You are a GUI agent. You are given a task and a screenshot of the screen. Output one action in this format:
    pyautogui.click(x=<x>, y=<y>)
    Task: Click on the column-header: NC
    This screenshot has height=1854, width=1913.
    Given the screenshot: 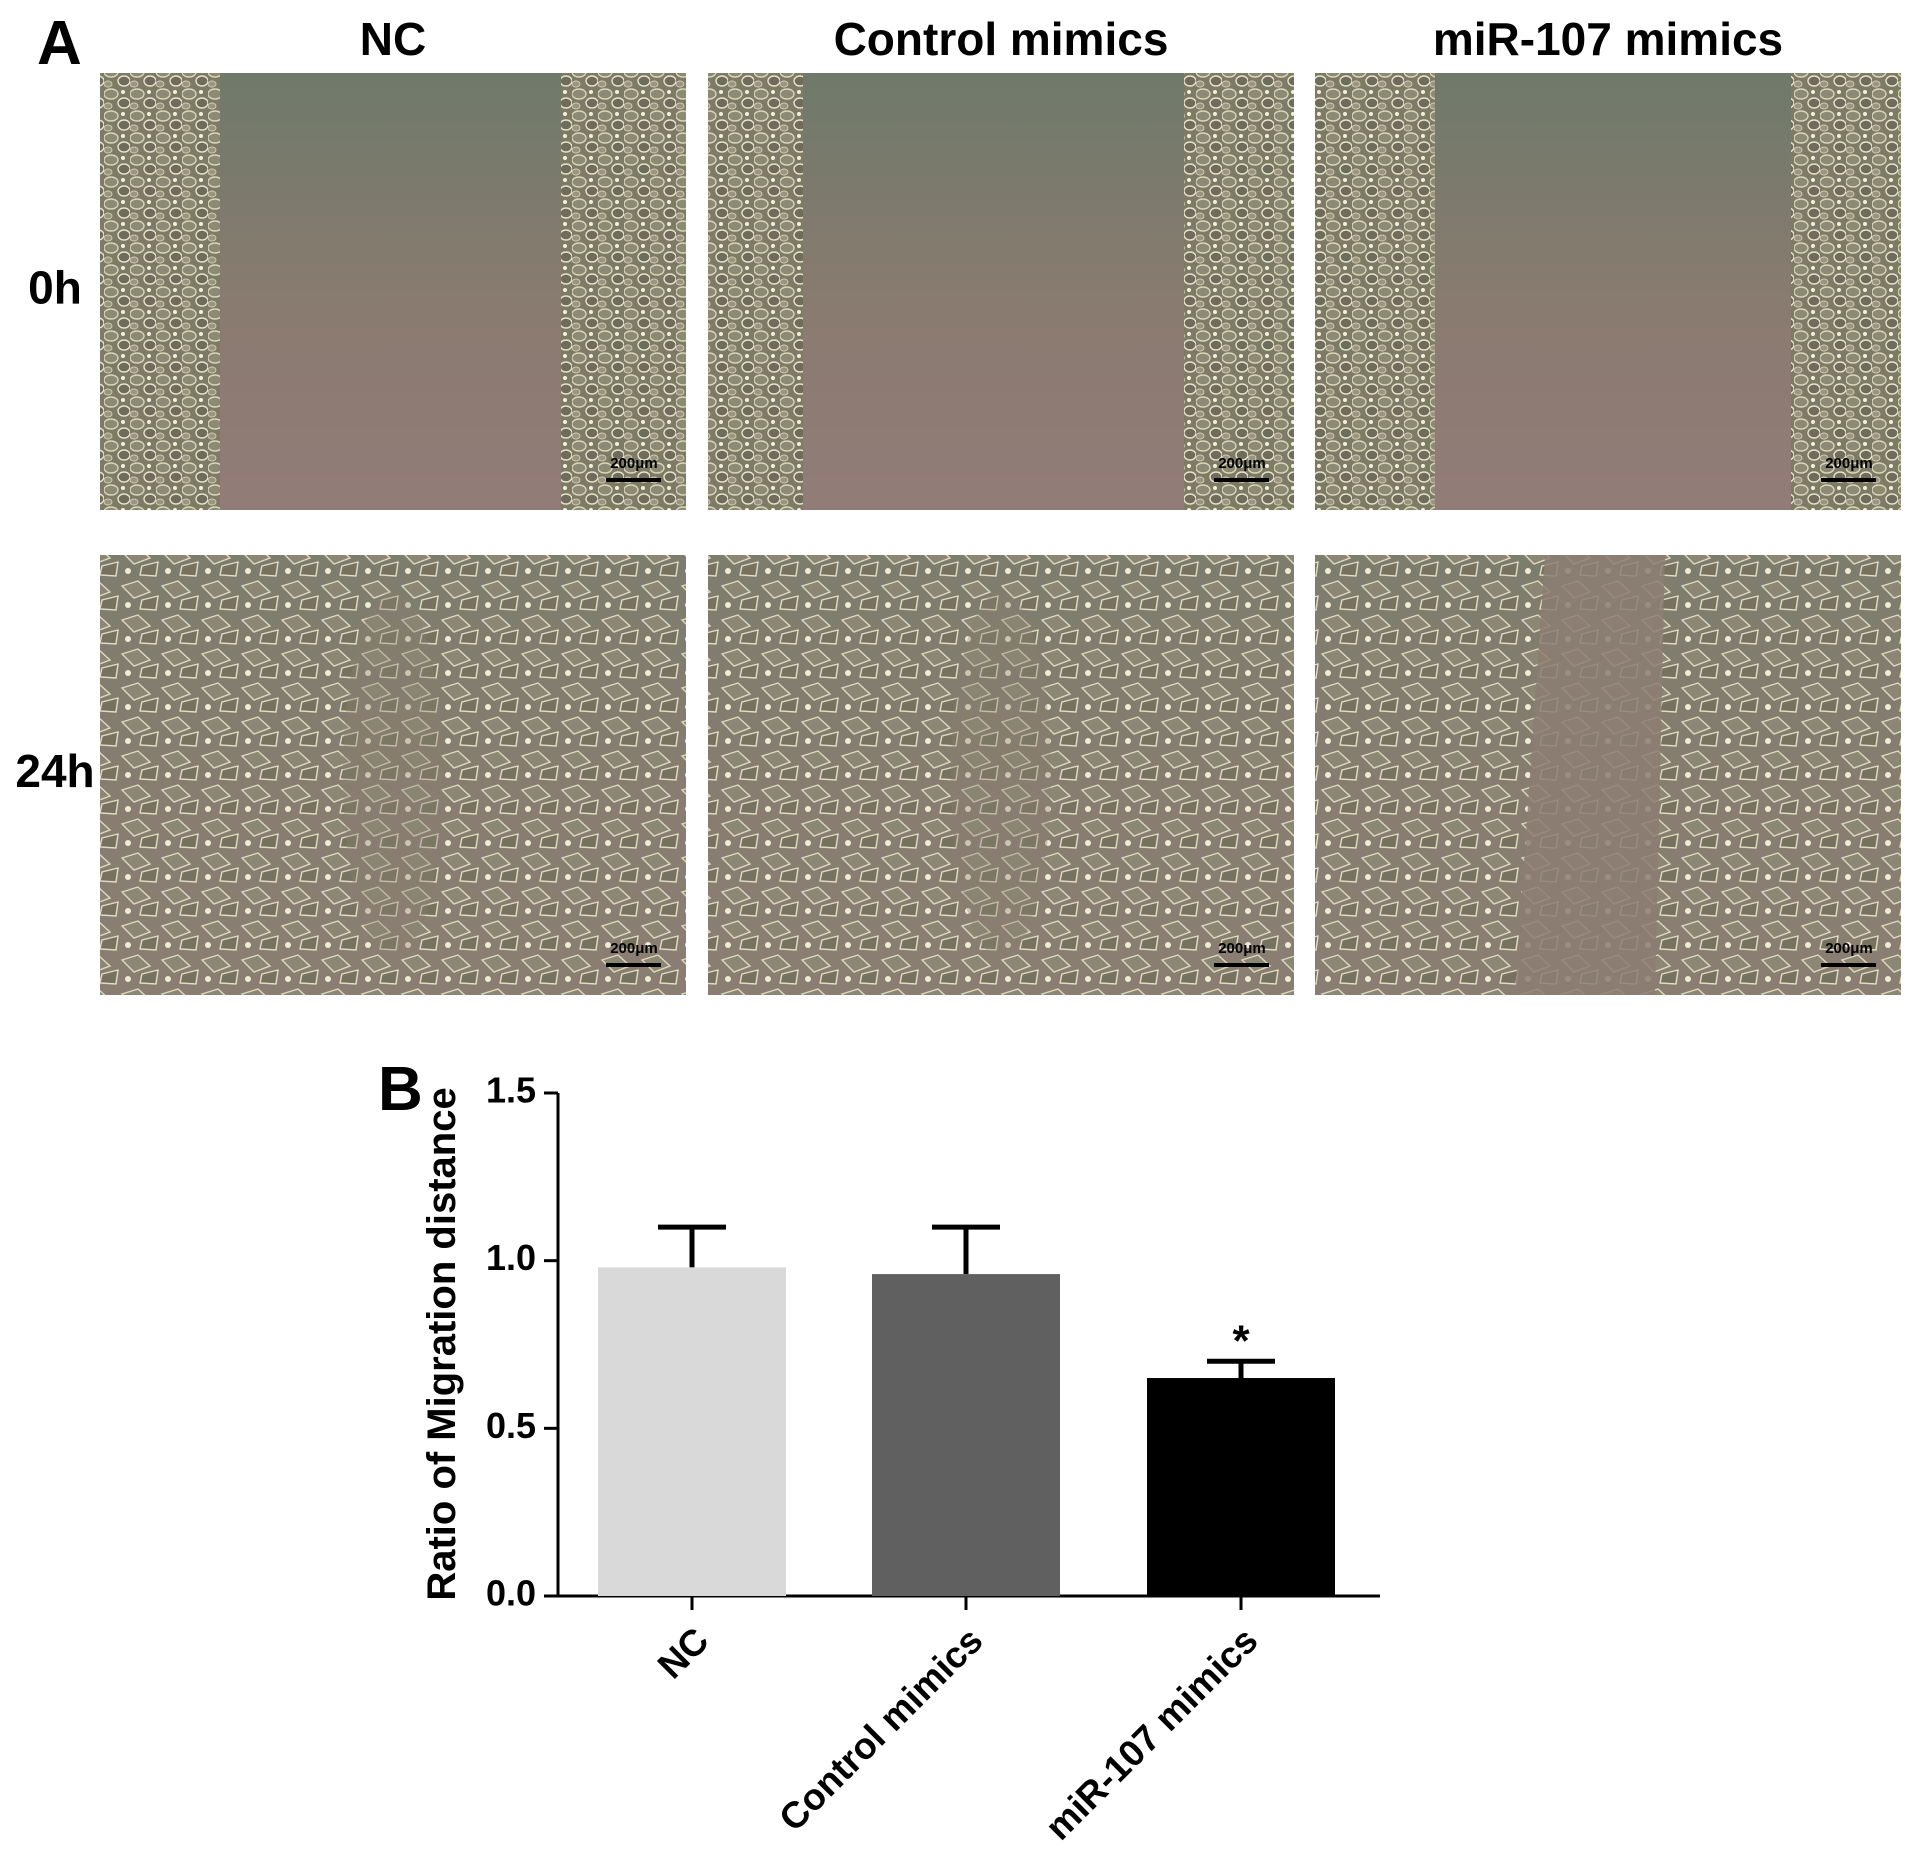 What is the action you would take?
    pyautogui.click(x=393, y=39)
    